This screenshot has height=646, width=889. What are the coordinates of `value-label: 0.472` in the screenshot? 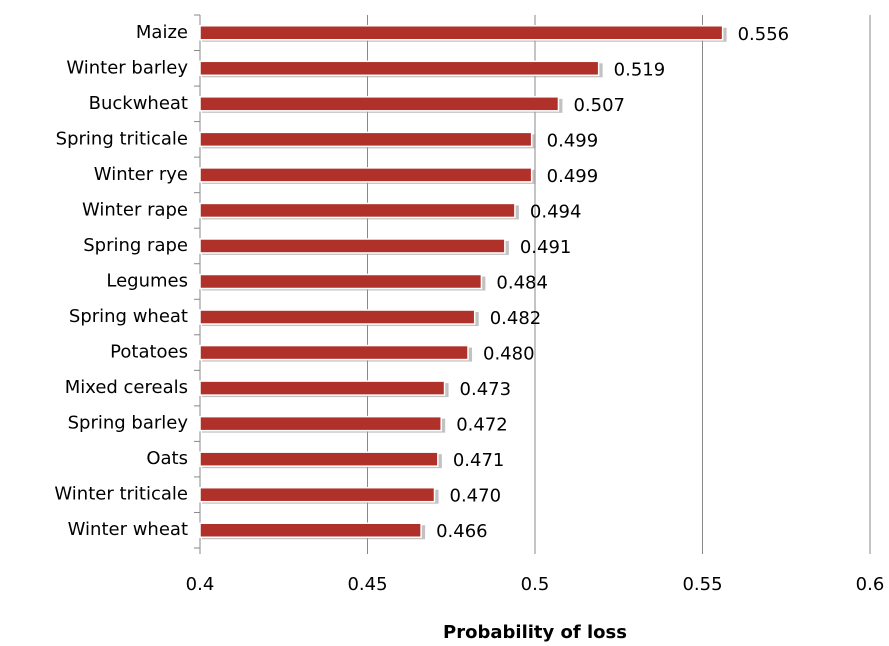 It's located at (482, 425).